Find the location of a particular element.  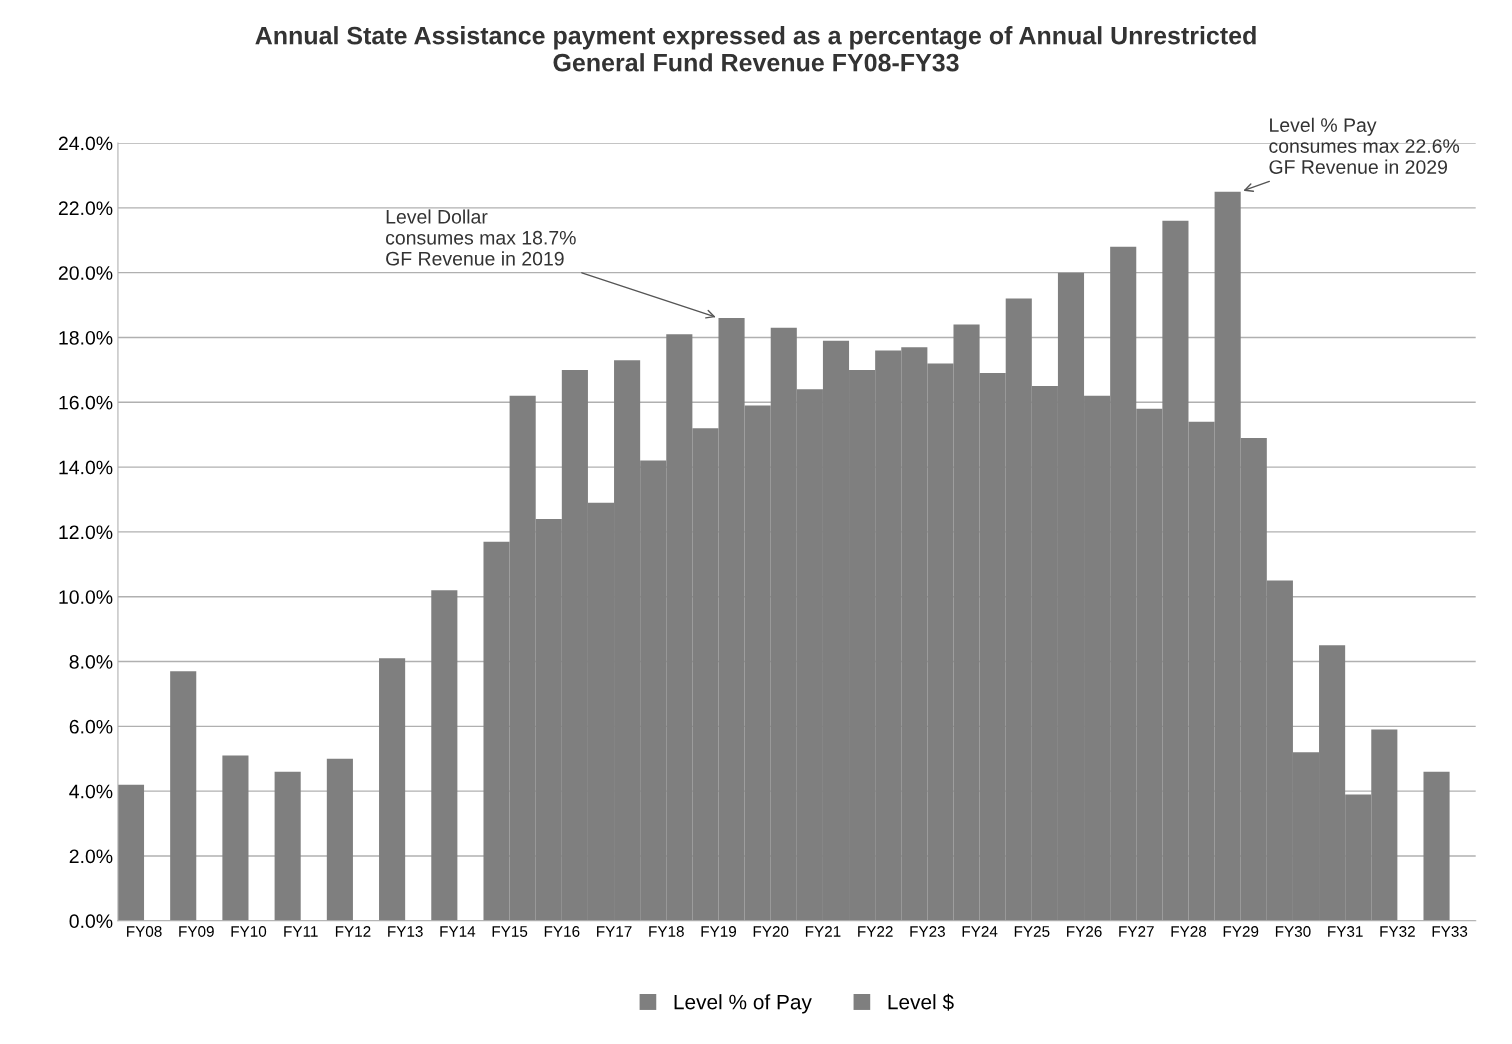

x-tick-label: FY28 is located at coordinates (1189, 931).